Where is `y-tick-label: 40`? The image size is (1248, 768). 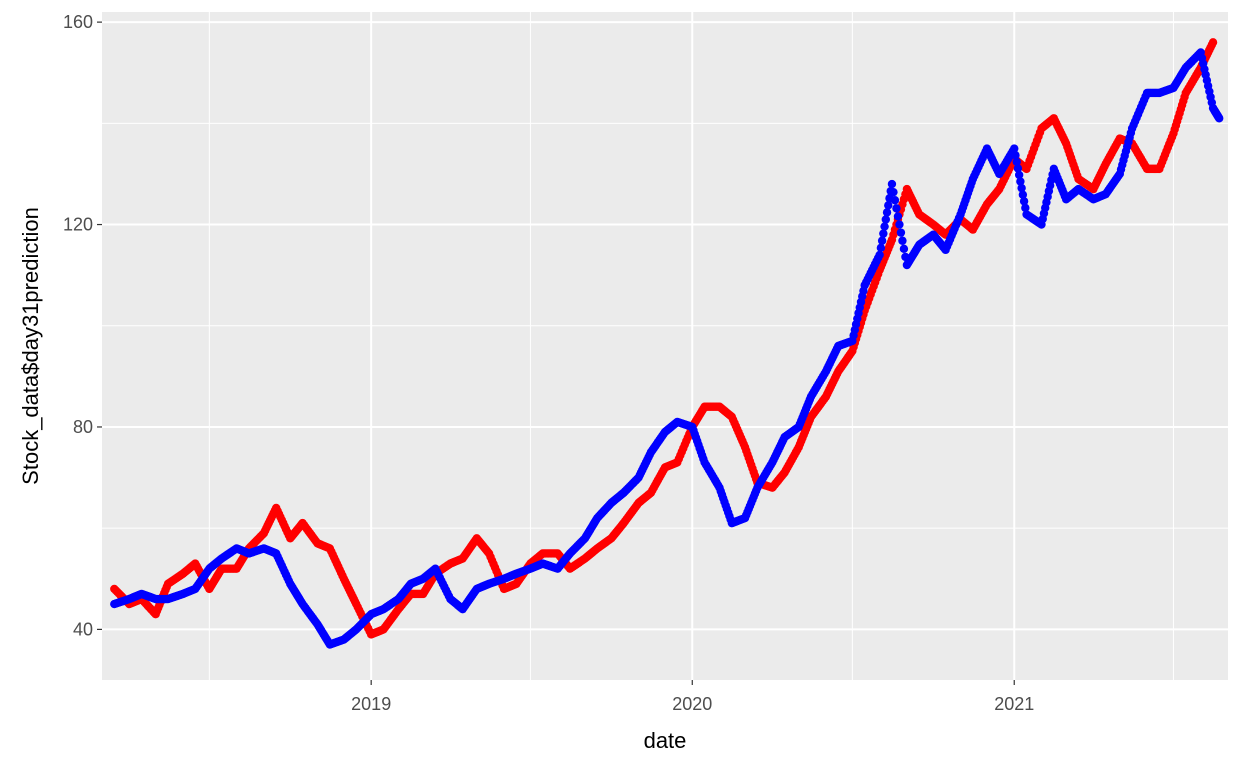
y-tick-label: 40 is located at coordinates (83, 629).